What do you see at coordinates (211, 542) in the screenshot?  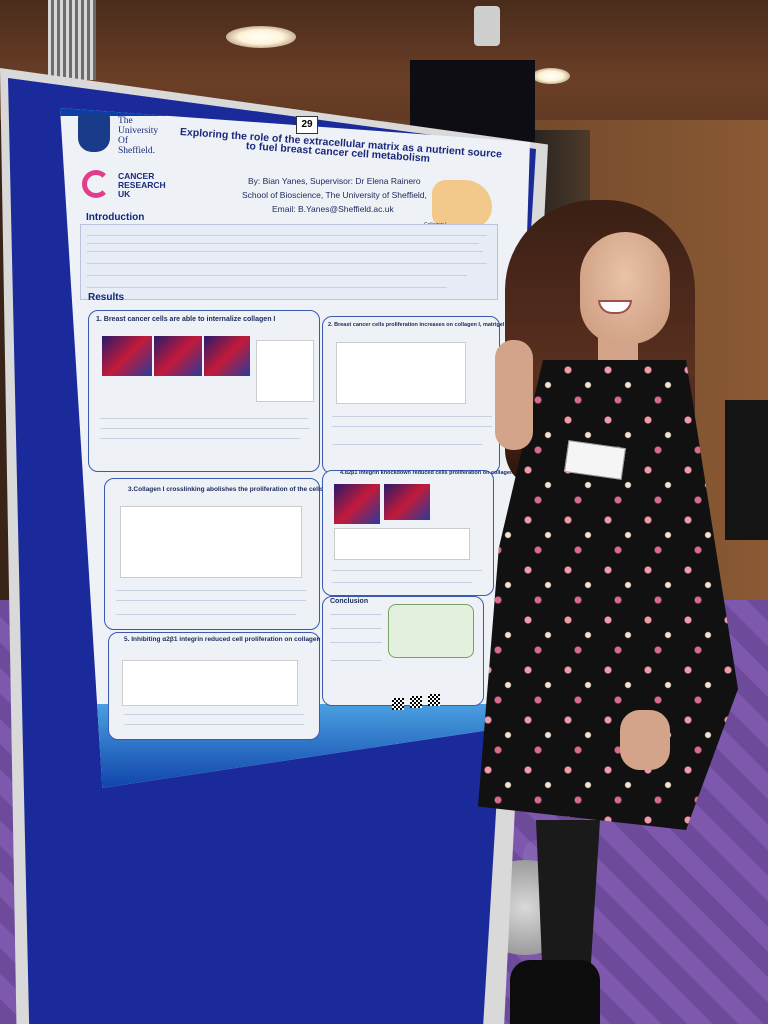 I see `proliferation-chart-figure` at bounding box center [211, 542].